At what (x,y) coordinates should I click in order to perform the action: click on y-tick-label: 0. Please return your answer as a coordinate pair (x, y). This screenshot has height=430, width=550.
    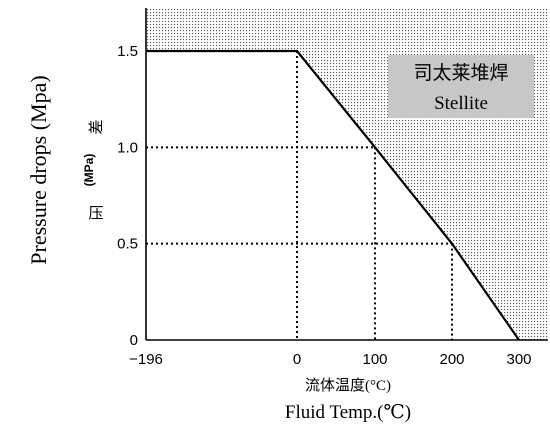
    Looking at the image, I should click on (134, 340).